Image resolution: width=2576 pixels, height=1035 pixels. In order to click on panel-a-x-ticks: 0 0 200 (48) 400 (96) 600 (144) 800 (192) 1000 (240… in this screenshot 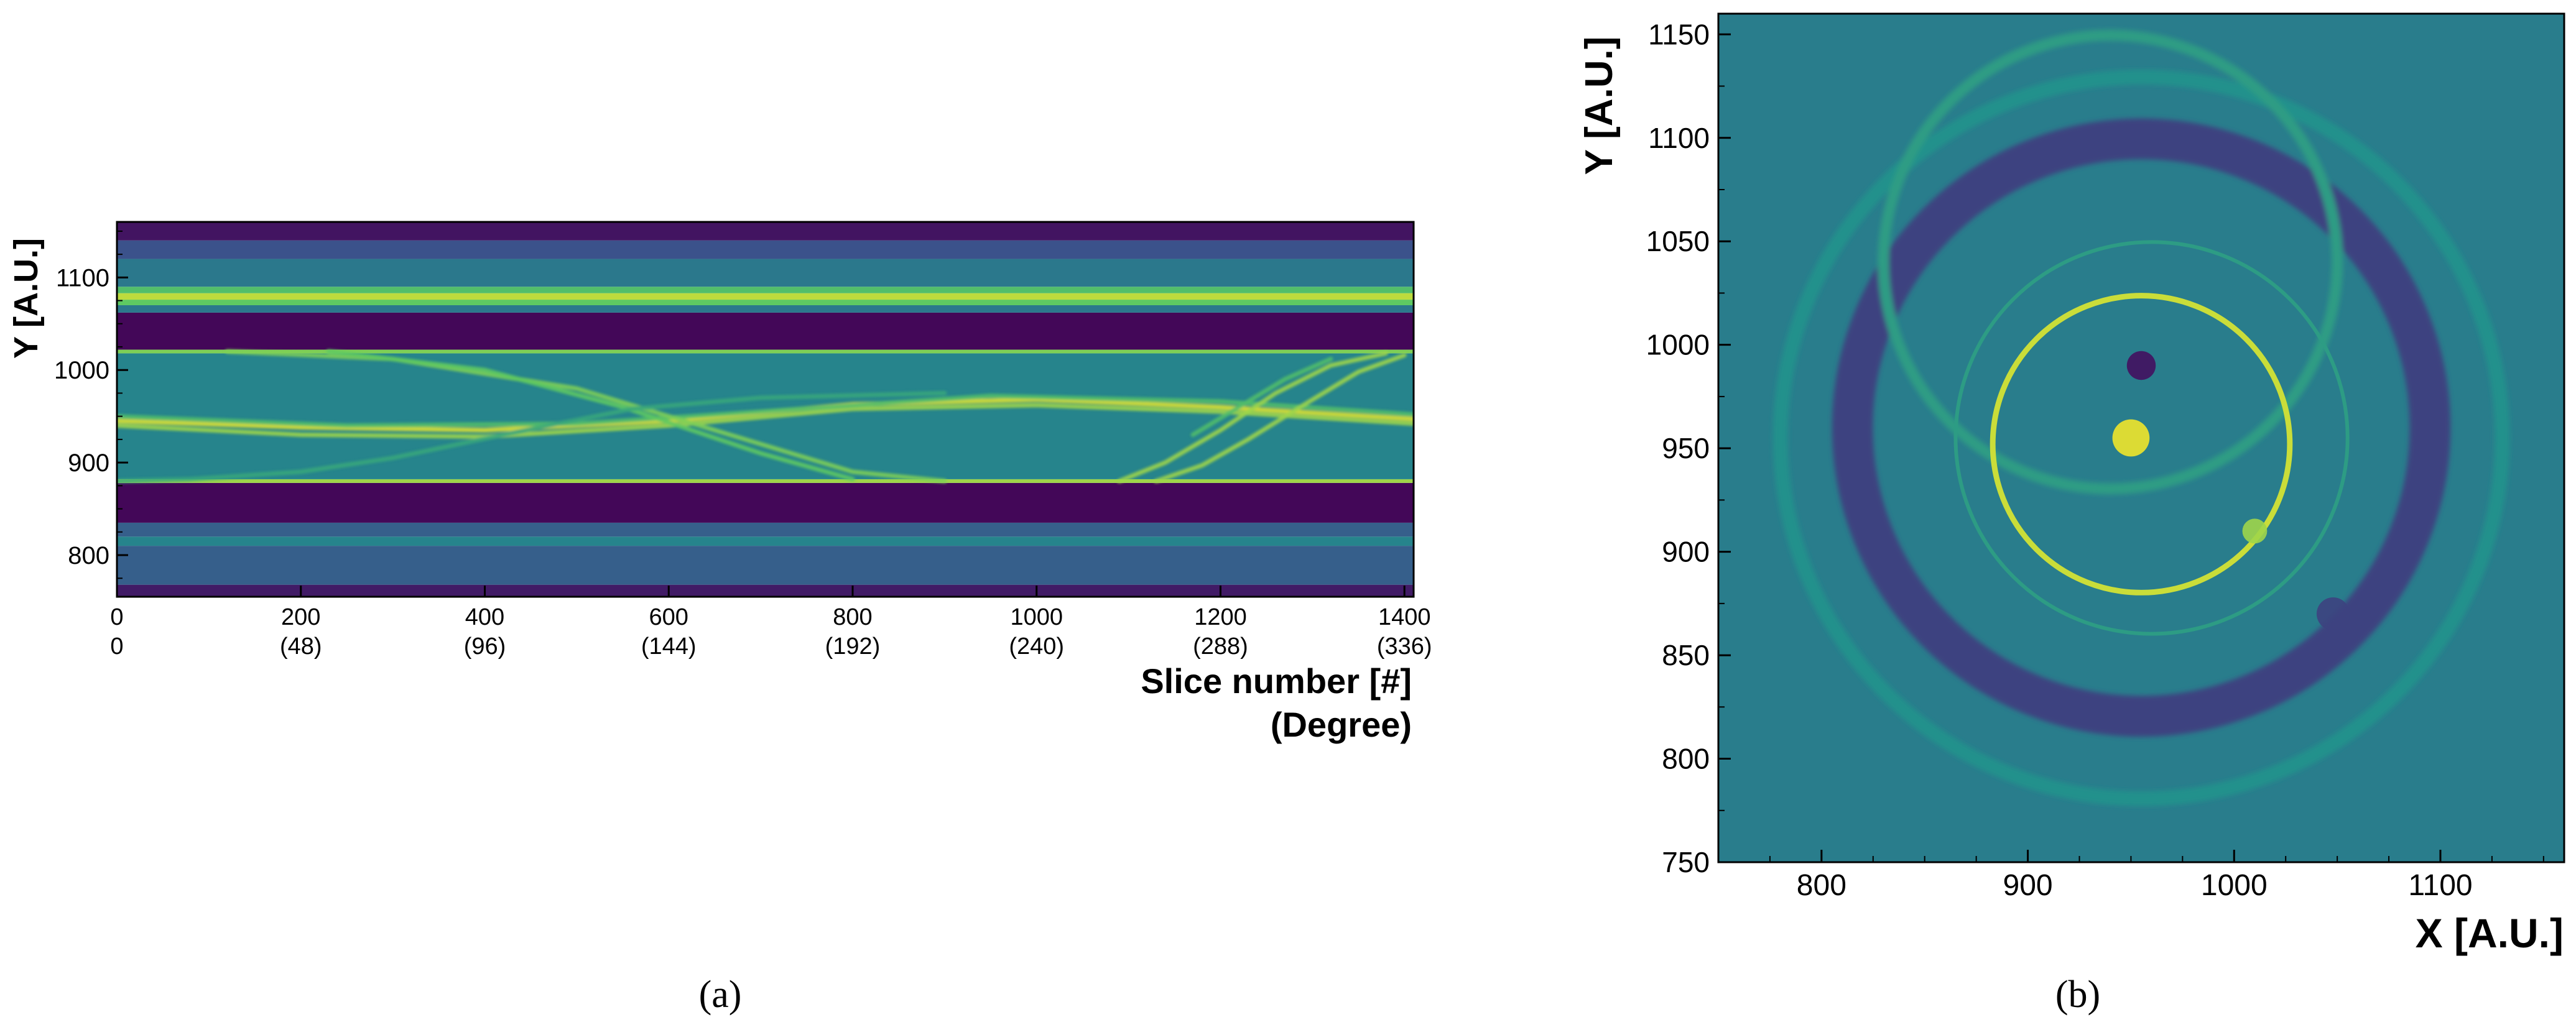, I will do `click(771, 623)`.